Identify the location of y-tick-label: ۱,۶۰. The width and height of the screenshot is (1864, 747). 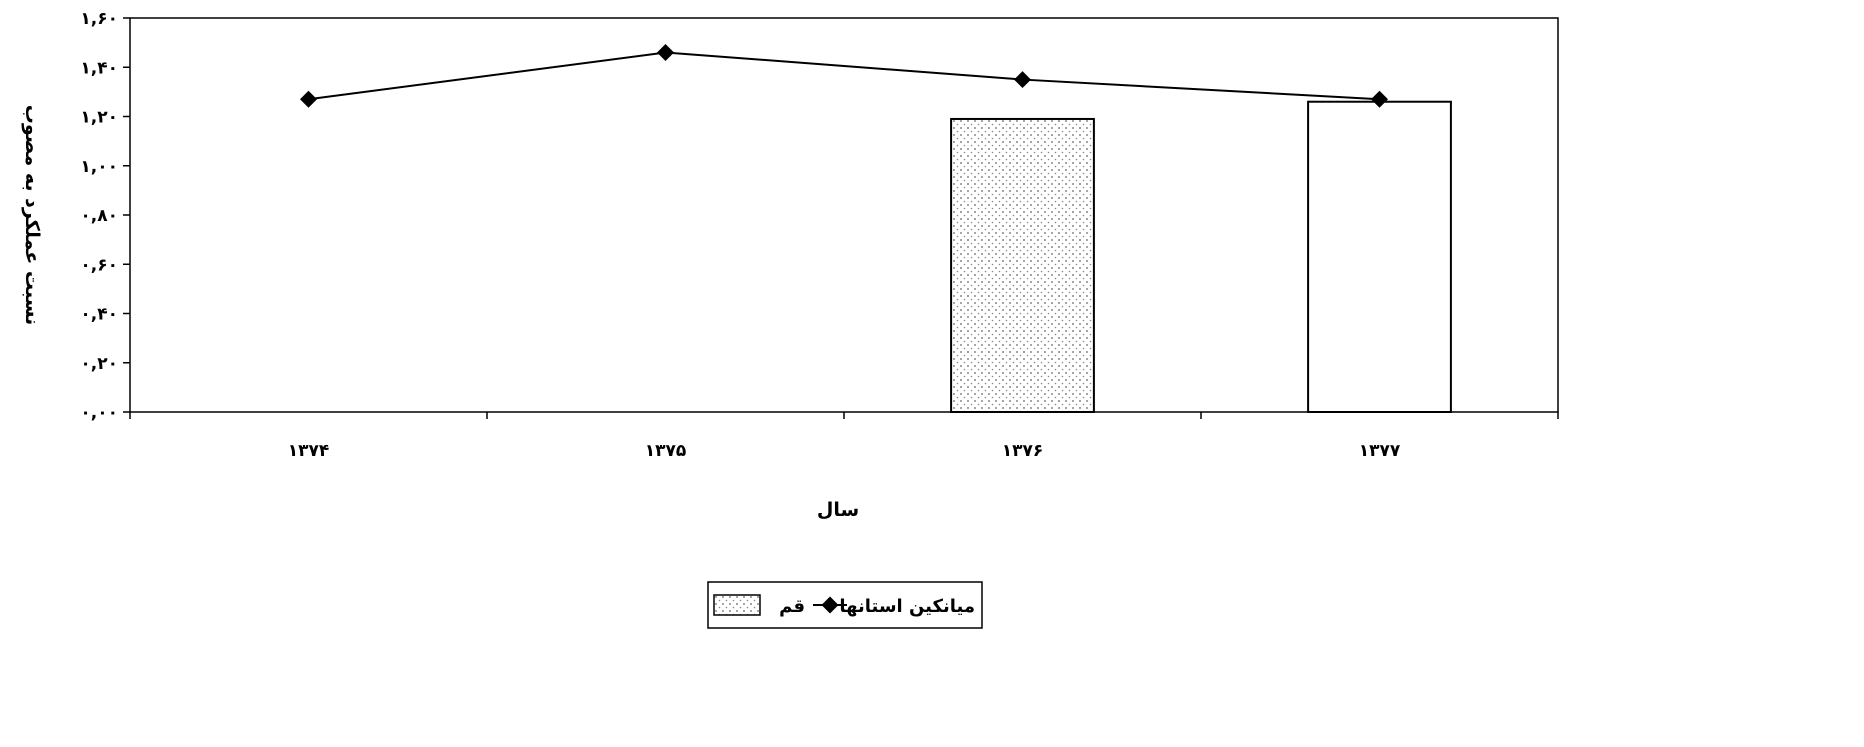
(99, 19).